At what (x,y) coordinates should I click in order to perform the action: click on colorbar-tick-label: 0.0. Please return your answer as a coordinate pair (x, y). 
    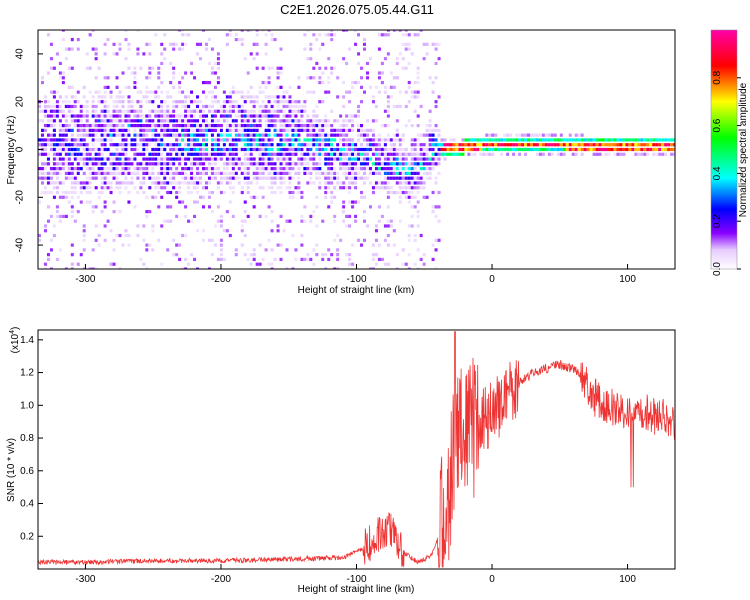
    Looking at the image, I should click on (717, 269).